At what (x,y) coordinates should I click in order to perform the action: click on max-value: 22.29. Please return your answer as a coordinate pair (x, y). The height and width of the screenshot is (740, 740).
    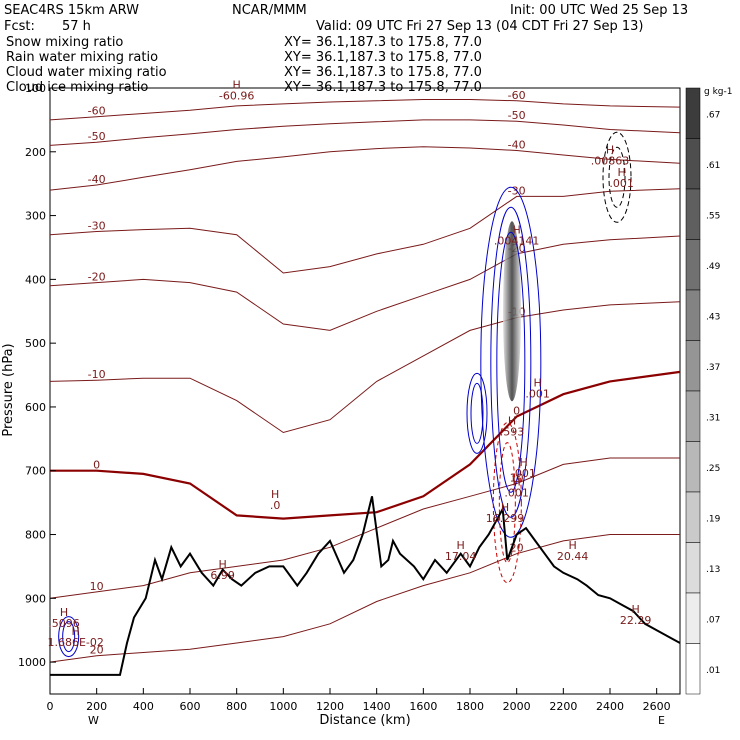
    Looking at the image, I should click on (636, 620).